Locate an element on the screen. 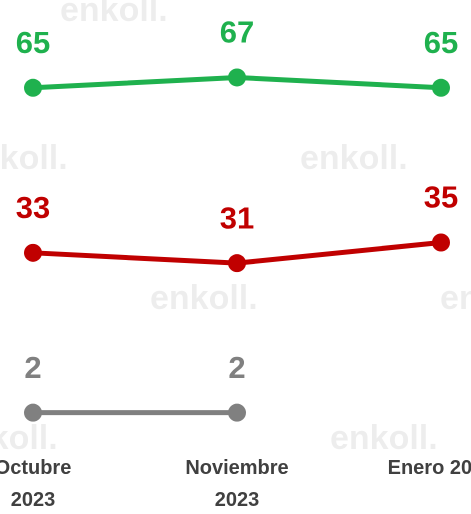 This screenshot has height=514, width=471. data-label: 35 is located at coordinates (441, 197).